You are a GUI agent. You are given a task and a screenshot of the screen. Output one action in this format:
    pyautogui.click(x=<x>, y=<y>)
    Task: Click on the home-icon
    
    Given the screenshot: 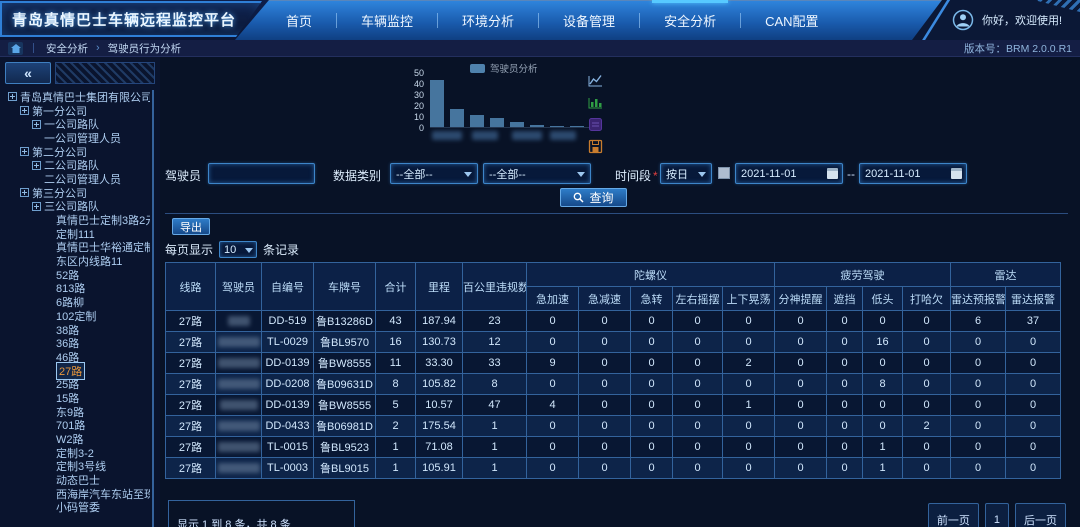 What is the action you would take?
    pyautogui.click(x=15, y=48)
    